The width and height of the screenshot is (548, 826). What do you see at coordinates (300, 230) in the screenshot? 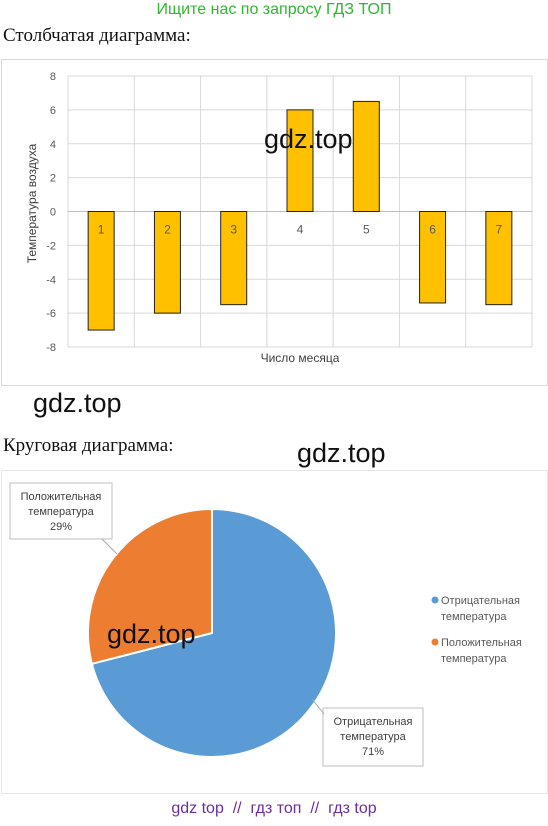
I see `x-tick-label: 4` at bounding box center [300, 230].